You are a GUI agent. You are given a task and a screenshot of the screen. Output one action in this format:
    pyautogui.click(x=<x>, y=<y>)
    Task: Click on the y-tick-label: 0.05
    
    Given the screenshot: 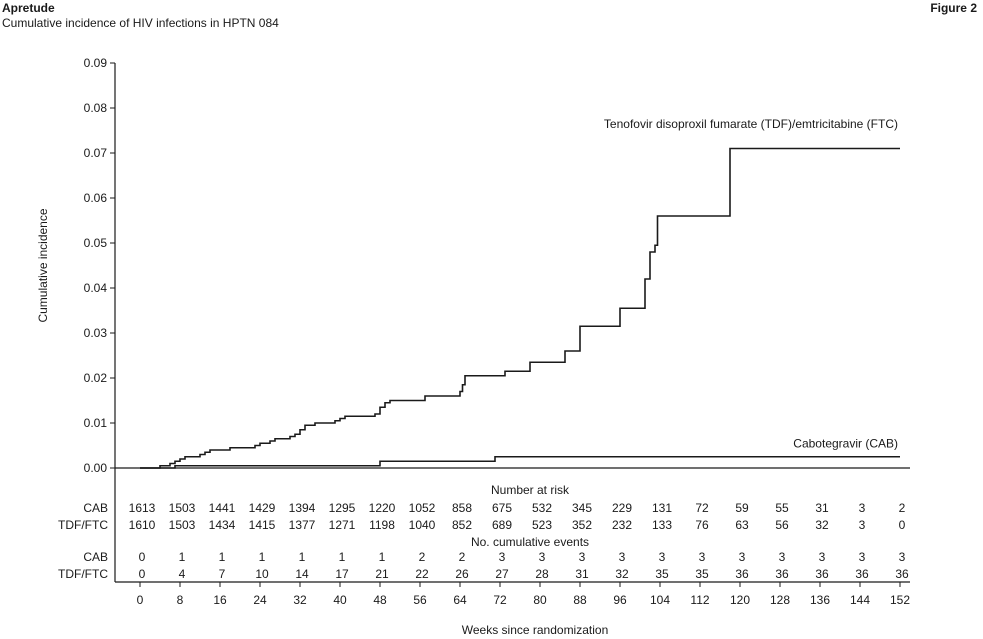 What is the action you would take?
    pyautogui.click(x=96, y=243)
    